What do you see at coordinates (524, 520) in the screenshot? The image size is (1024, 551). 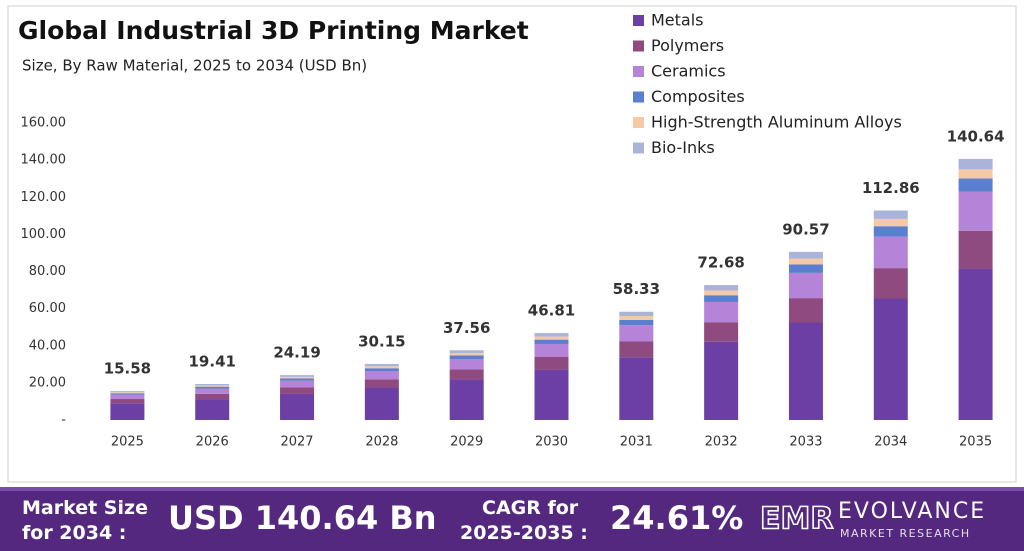 I see `cagr-label: CAGR for 2025-2035 :` at bounding box center [524, 520].